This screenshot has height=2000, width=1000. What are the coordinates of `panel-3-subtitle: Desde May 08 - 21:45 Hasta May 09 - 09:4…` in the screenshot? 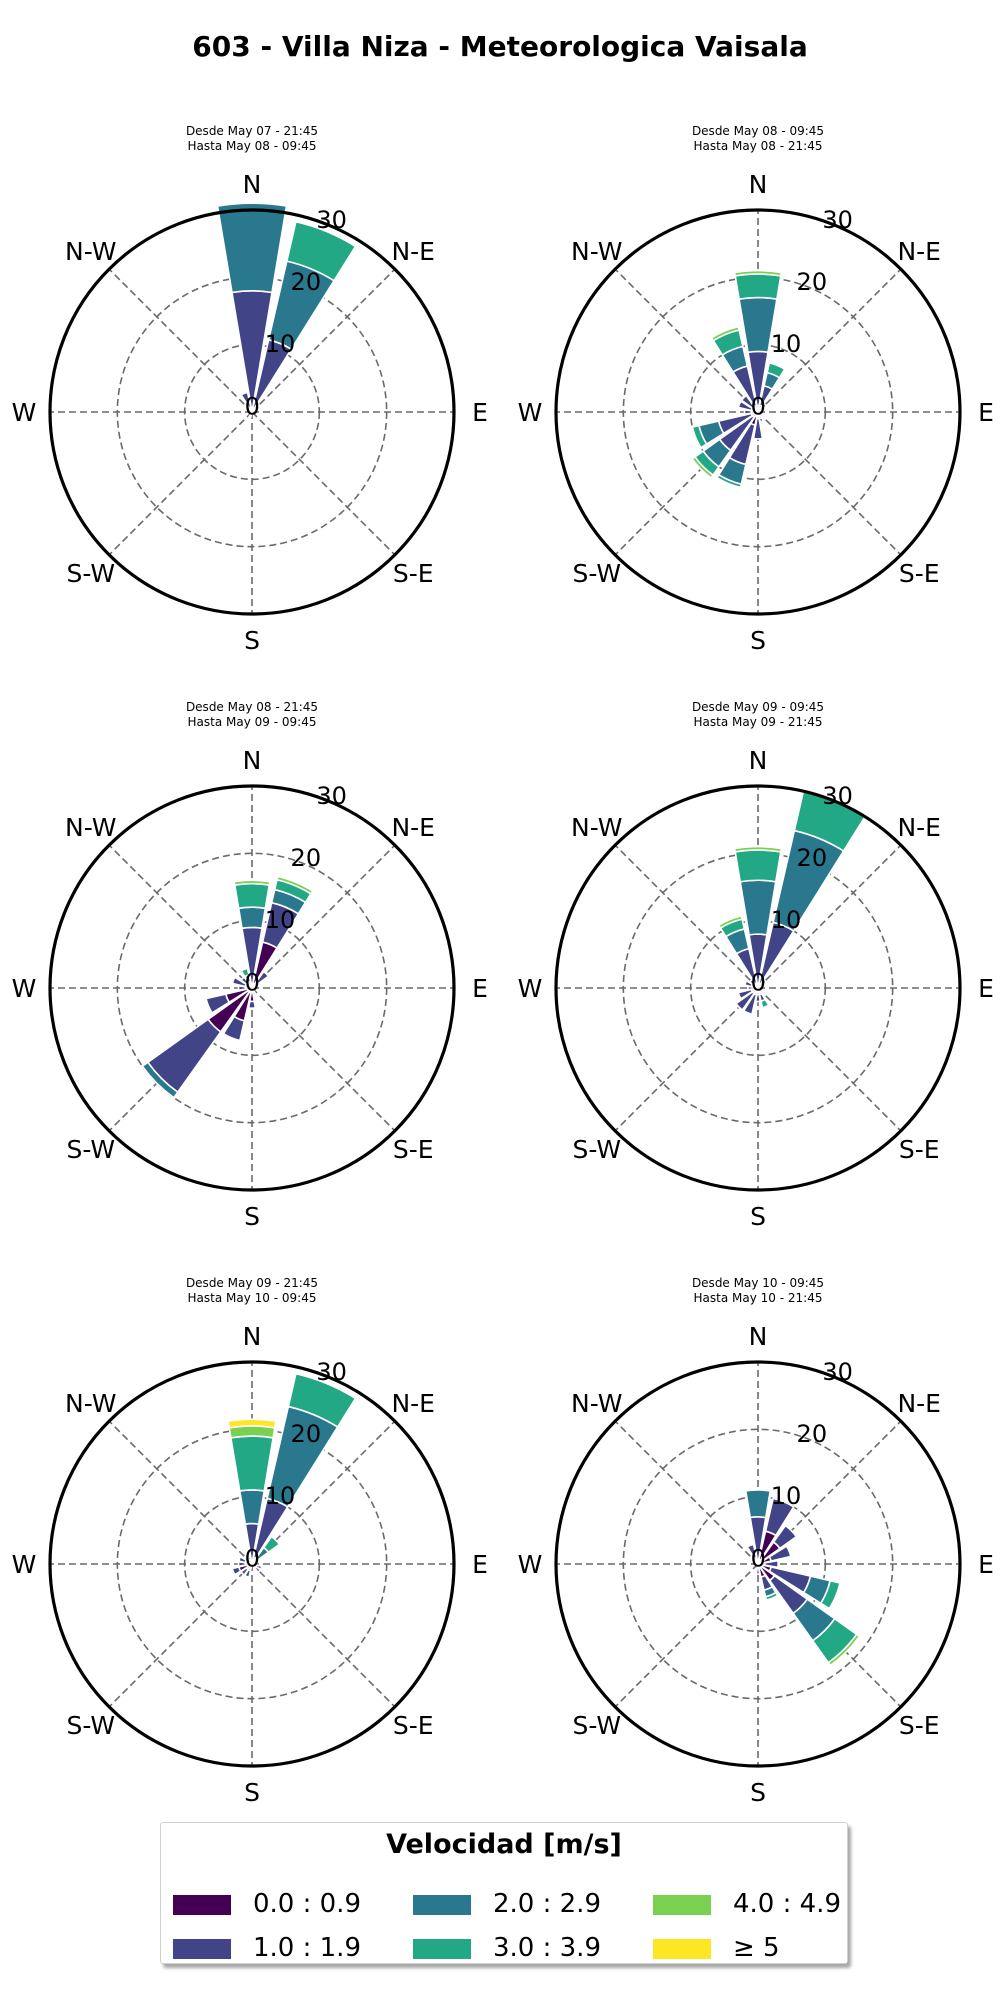 It's located at (252, 715).